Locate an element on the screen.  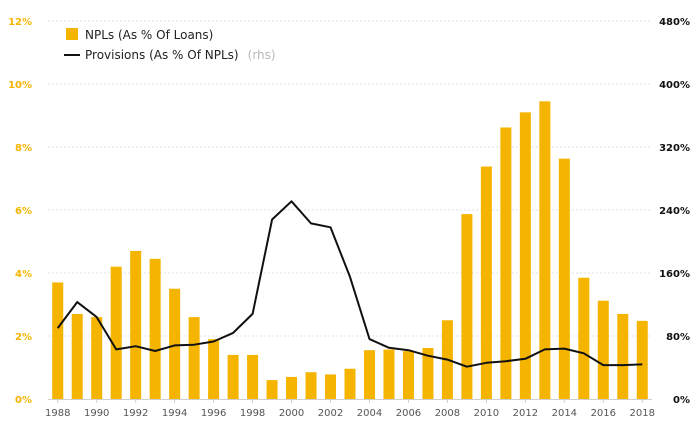
y-left-tick-label: 0% is located at coordinates (23, 400).